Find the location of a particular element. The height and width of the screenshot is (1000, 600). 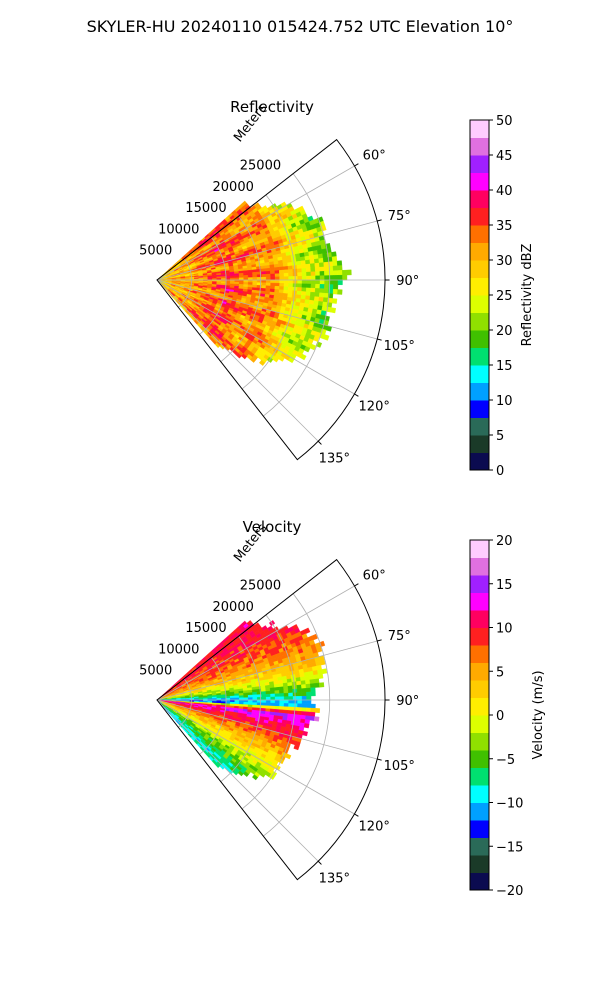

colorbar-tick-label: 45 is located at coordinates (504, 156).